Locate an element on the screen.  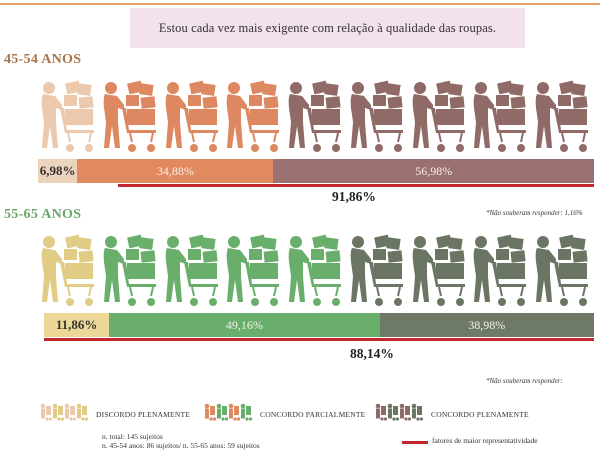
group-title-55-65: 55-65 ANOS is located at coordinates (43, 214).